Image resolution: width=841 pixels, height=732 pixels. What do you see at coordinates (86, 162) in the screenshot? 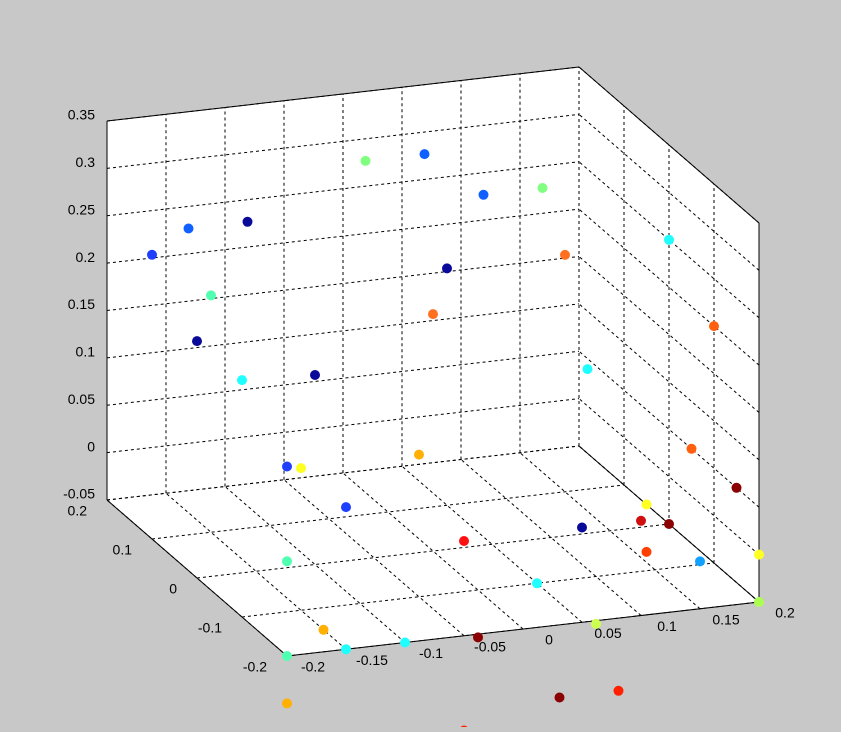
I see `z-tick-label: 0.3` at bounding box center [86, 162].